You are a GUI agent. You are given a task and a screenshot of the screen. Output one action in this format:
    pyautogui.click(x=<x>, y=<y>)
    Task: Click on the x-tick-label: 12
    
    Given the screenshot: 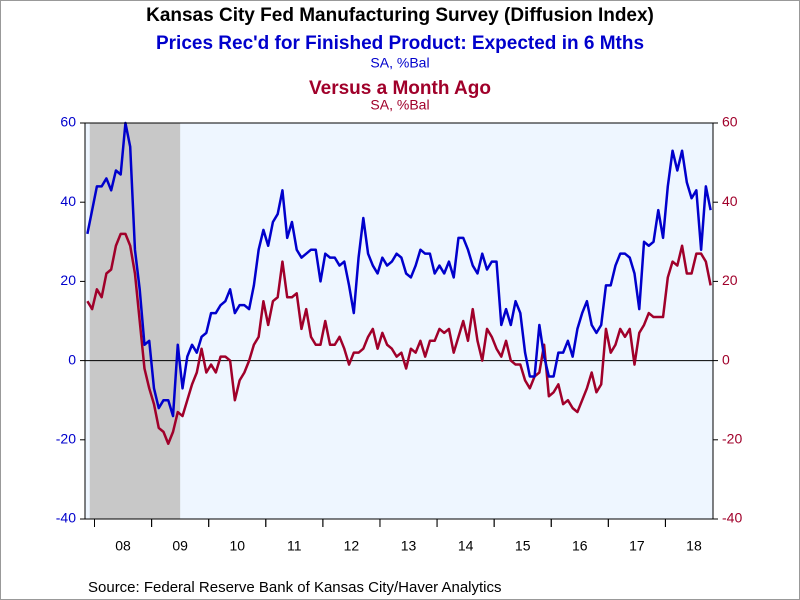 What is the action you would take?
    pyautogui.click(x=352, y=546)
    